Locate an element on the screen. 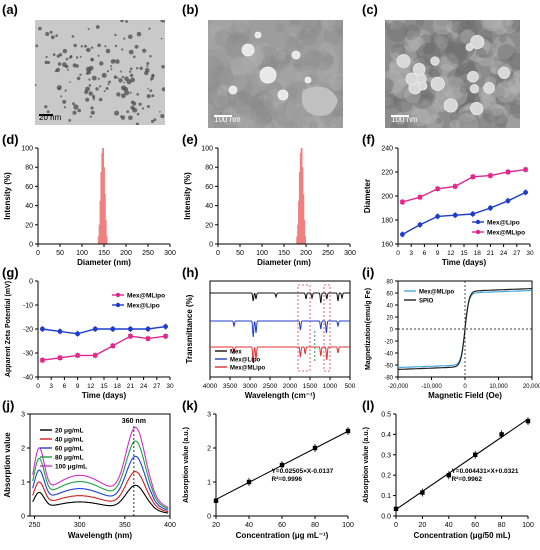  chart-f-series-line is located at coordinates (464, 213).